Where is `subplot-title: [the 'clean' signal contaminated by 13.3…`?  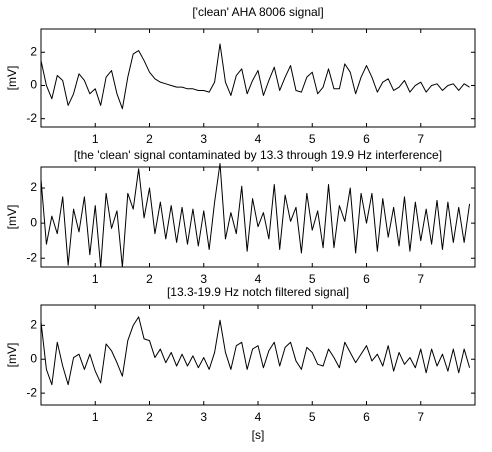
subplot-title: [the 'clean' signal contaminated by 13.3… is located at coordinates (258, 155).